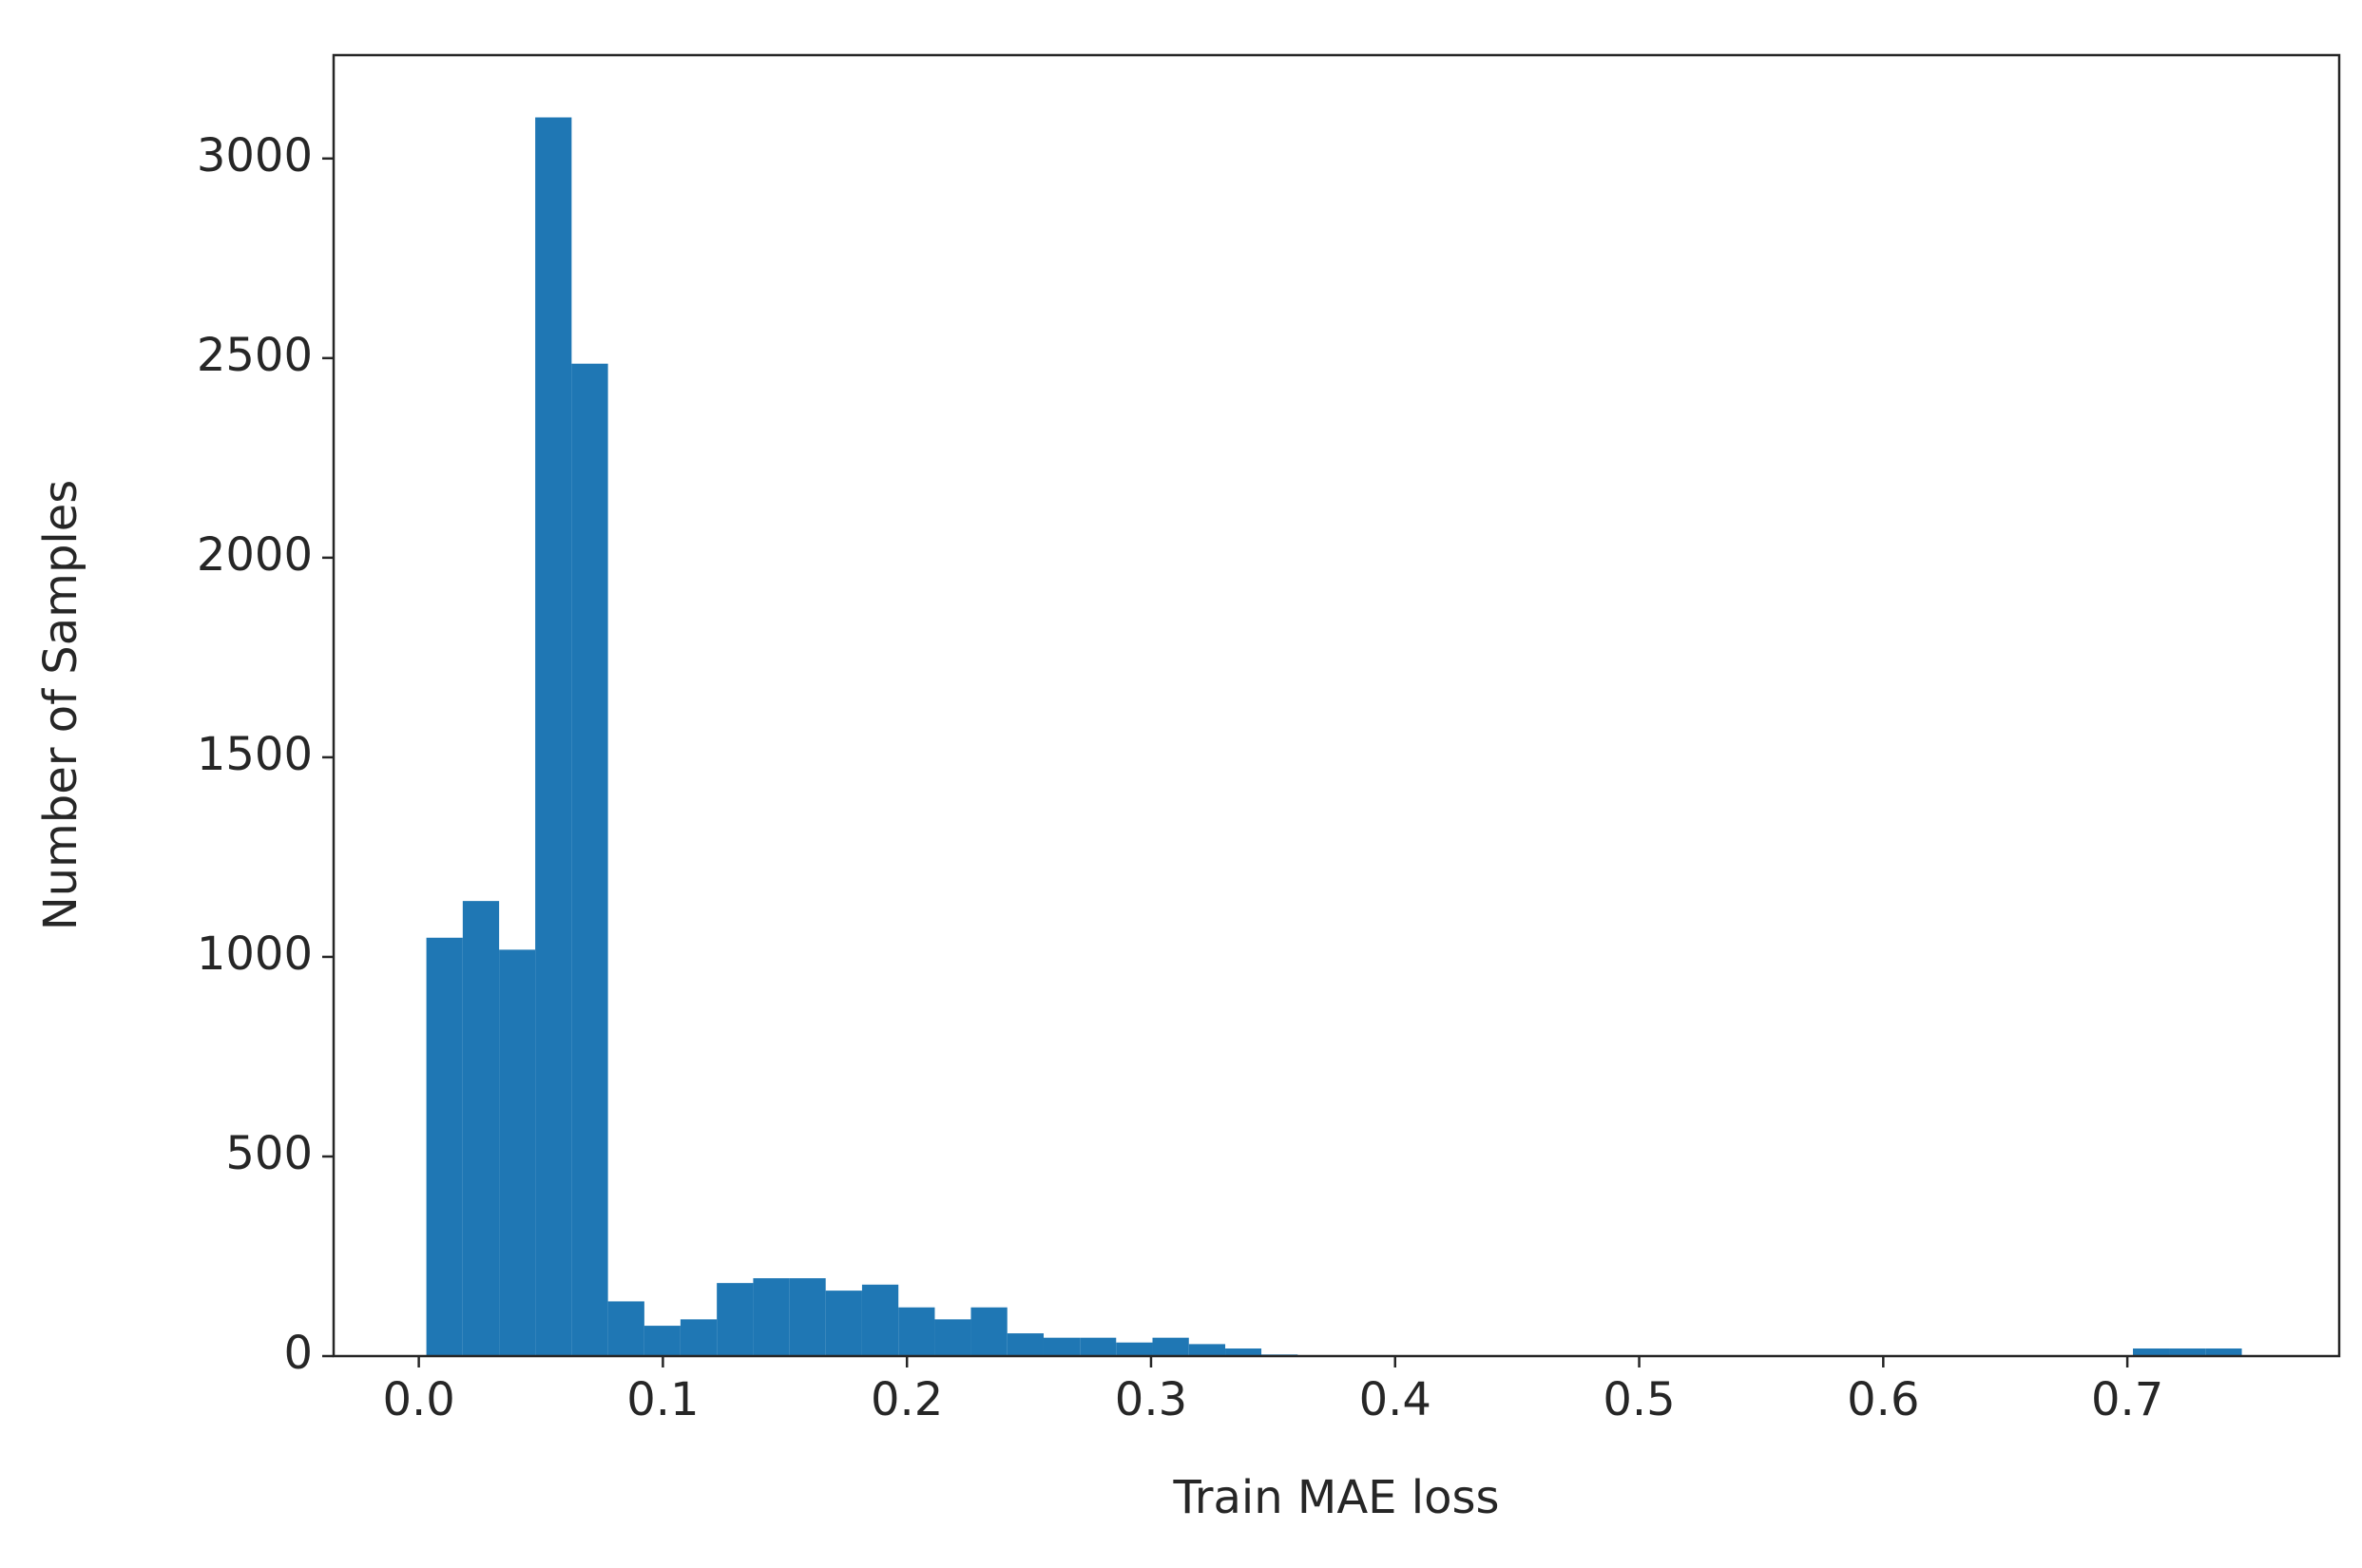  What do you see at coordinates (255, 156) in the screenshot?
I see `y-tick-label: 3000` at bounding box center [255, 156].